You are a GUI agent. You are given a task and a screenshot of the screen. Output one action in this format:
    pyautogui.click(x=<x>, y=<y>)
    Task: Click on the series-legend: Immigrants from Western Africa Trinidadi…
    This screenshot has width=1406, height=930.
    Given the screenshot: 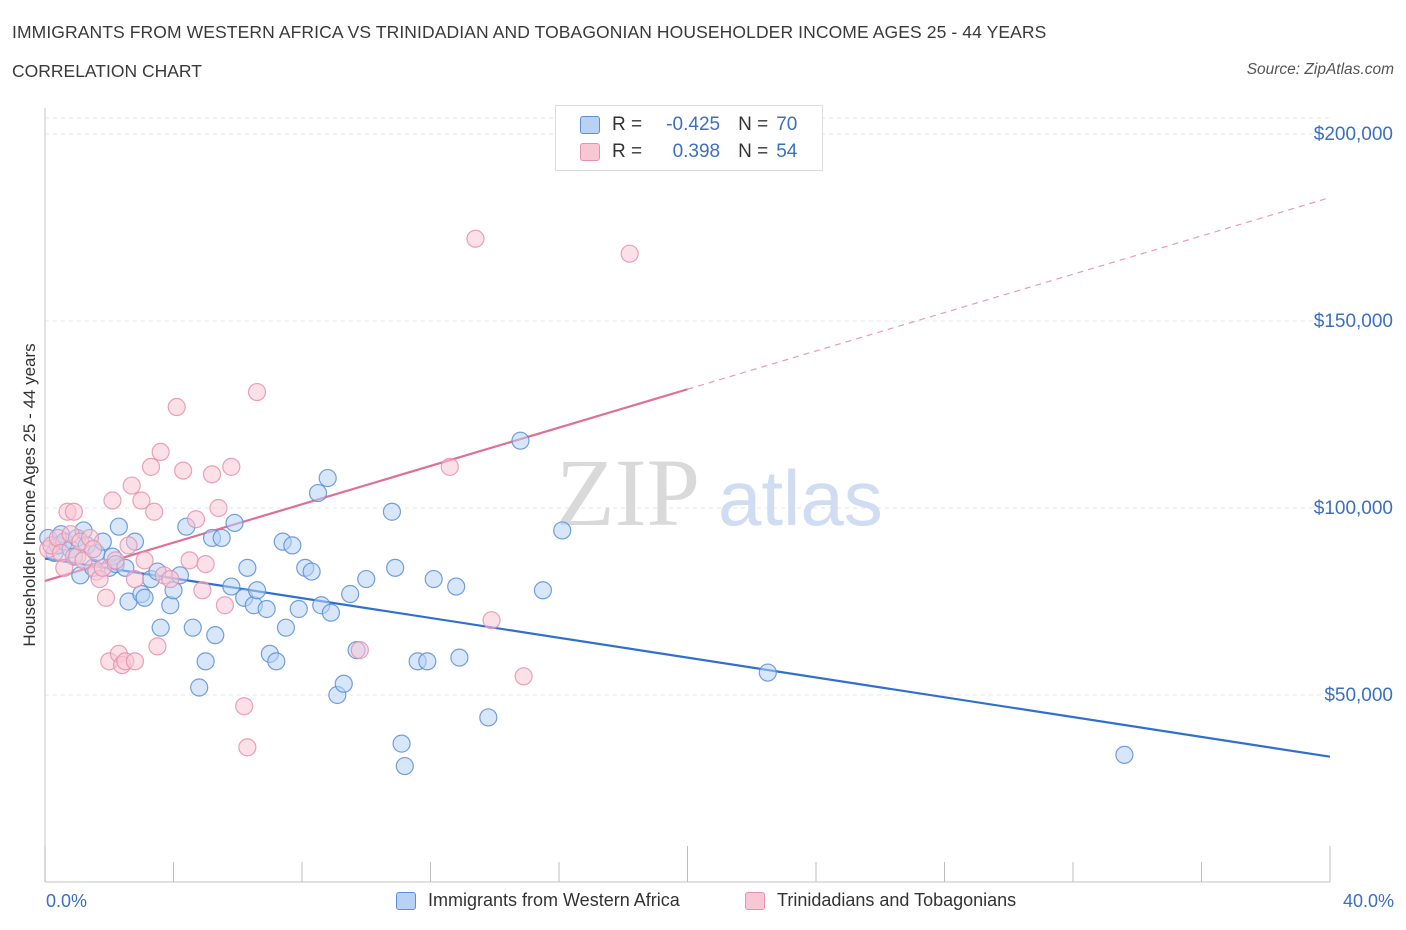 What is the action you would take?
    pyautogui.click(x=703, y=902)
    